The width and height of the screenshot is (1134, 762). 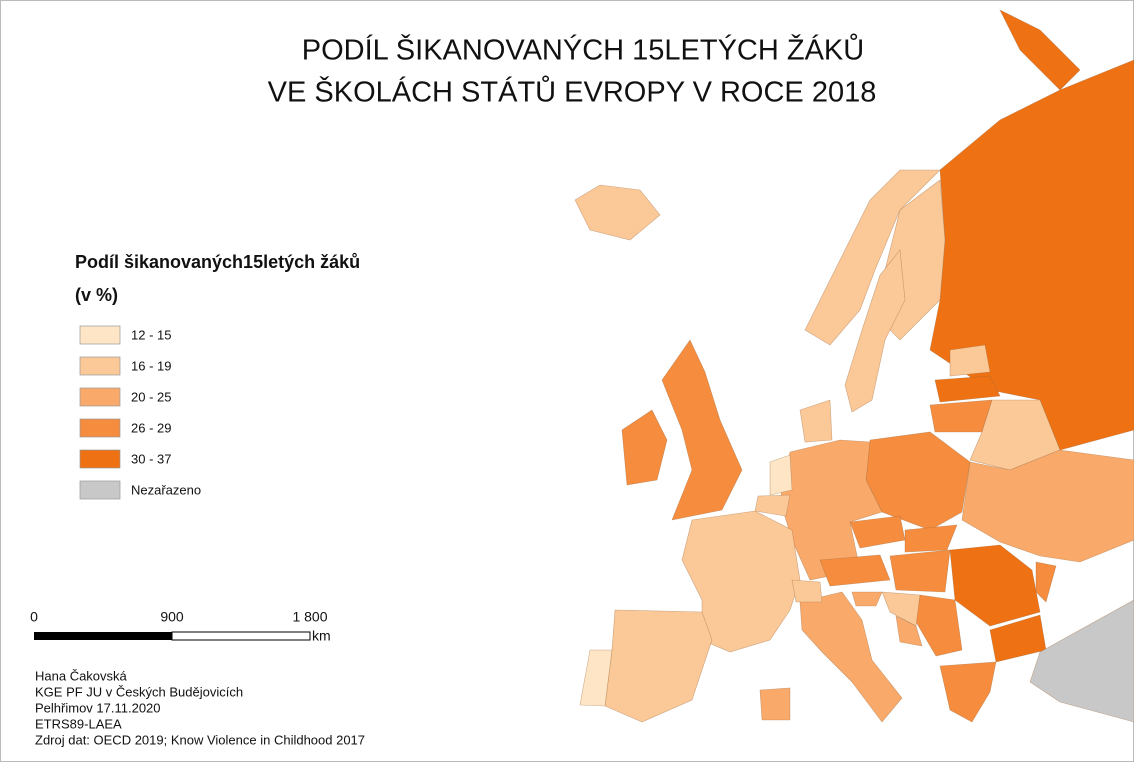 I want to click on scale-label: 1 800, so click(x=309, y=617).